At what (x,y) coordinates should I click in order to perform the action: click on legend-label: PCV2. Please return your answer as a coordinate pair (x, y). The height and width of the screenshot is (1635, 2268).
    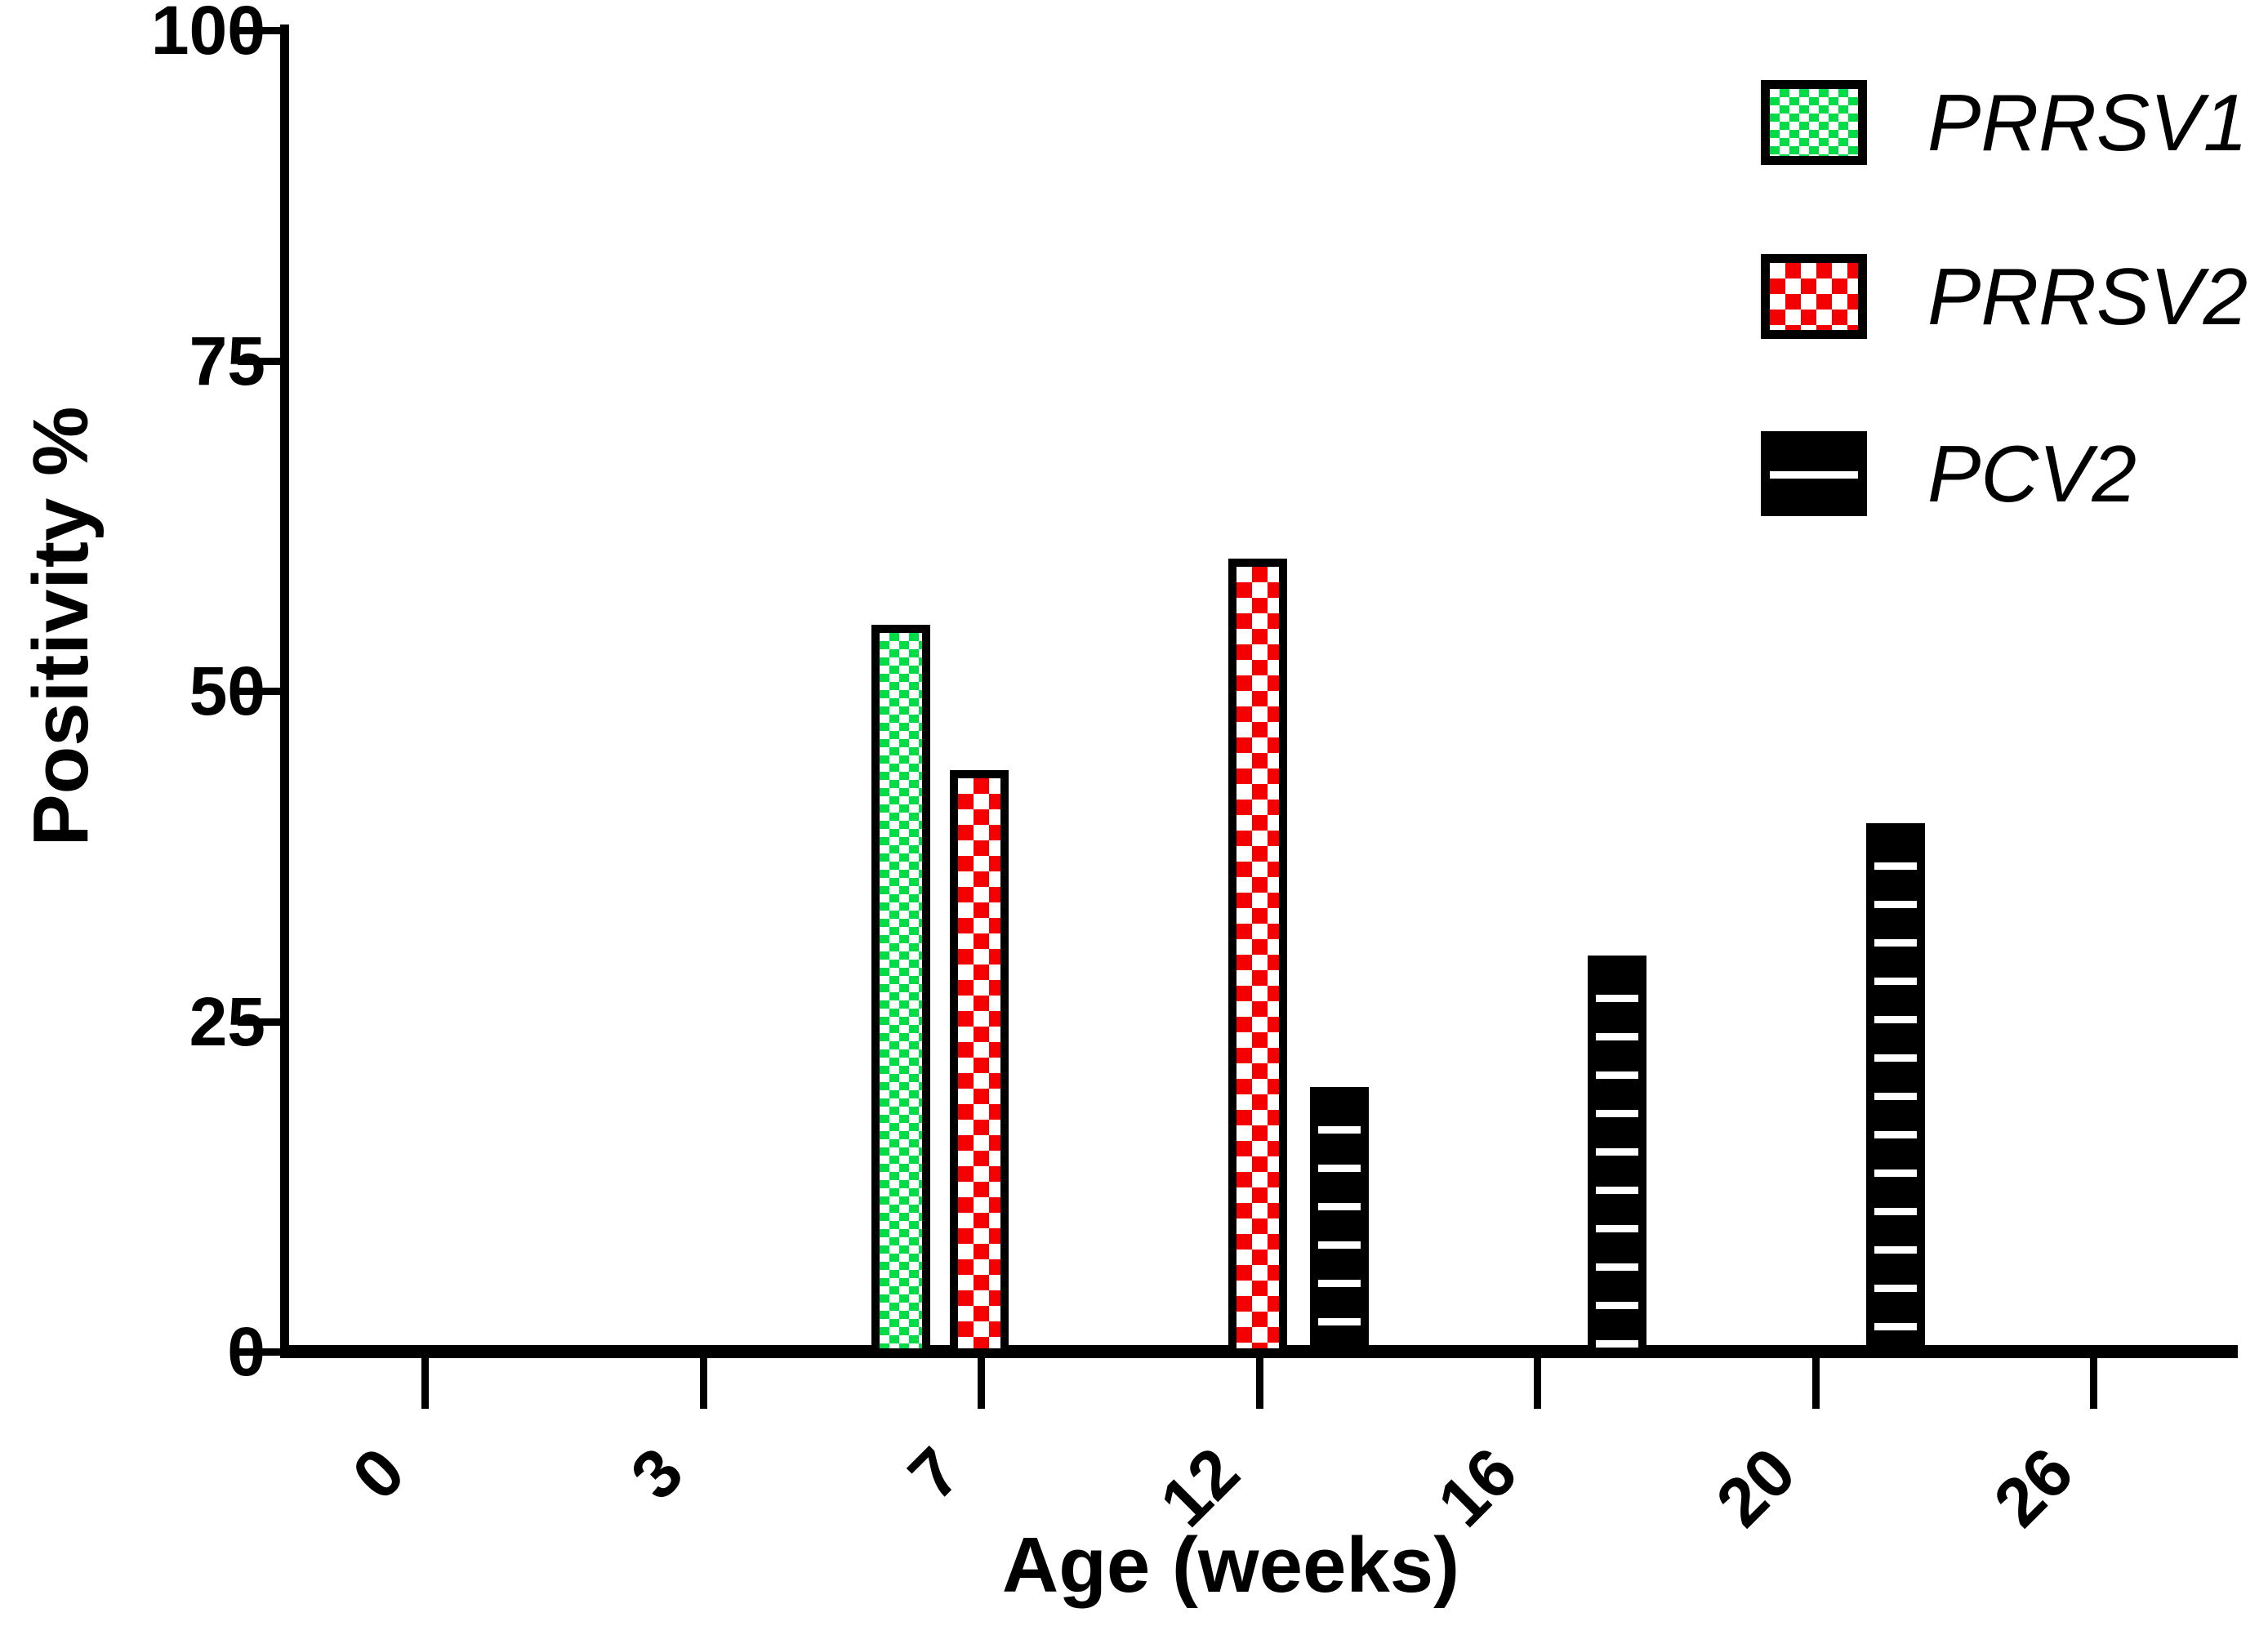
    Looking at the image, I should click on (2032, 474).